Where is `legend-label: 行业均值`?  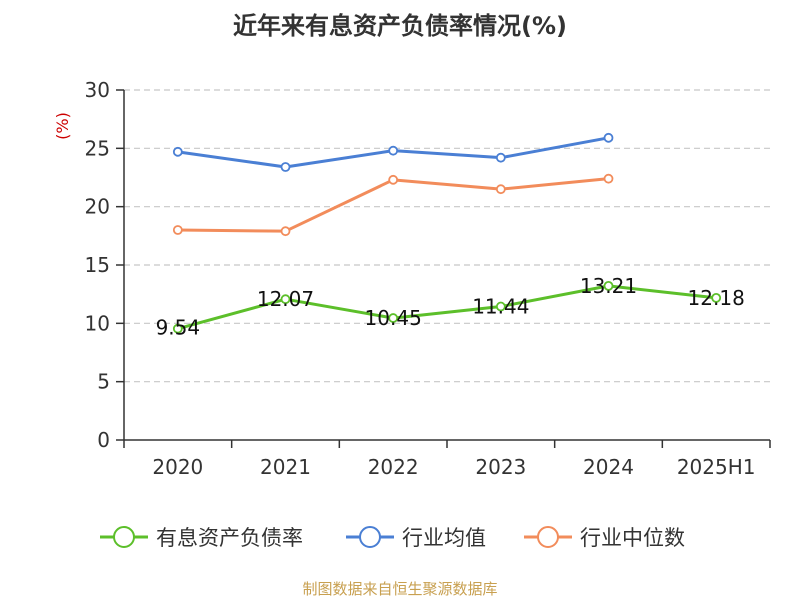
legend-label: 行业均值 is located at coordinates (444, 538).